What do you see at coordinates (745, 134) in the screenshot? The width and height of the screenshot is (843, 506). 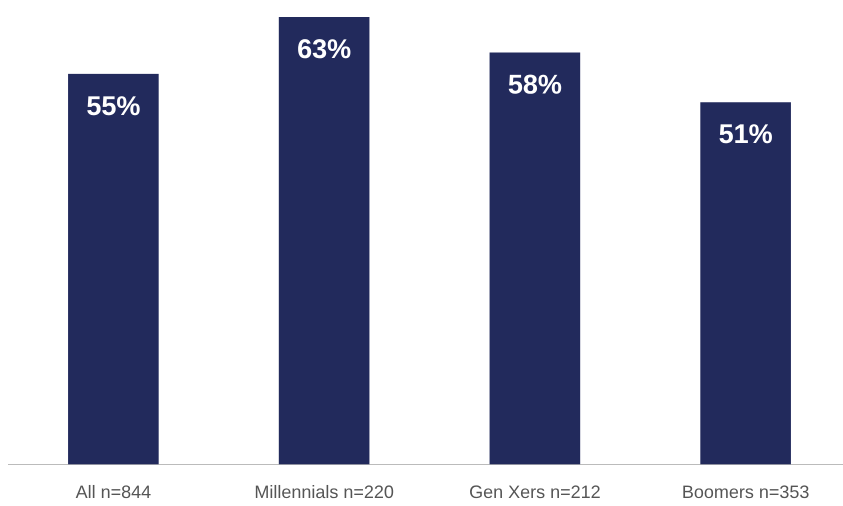 I see `data-label: 51%` at bounding box center [745, 134].